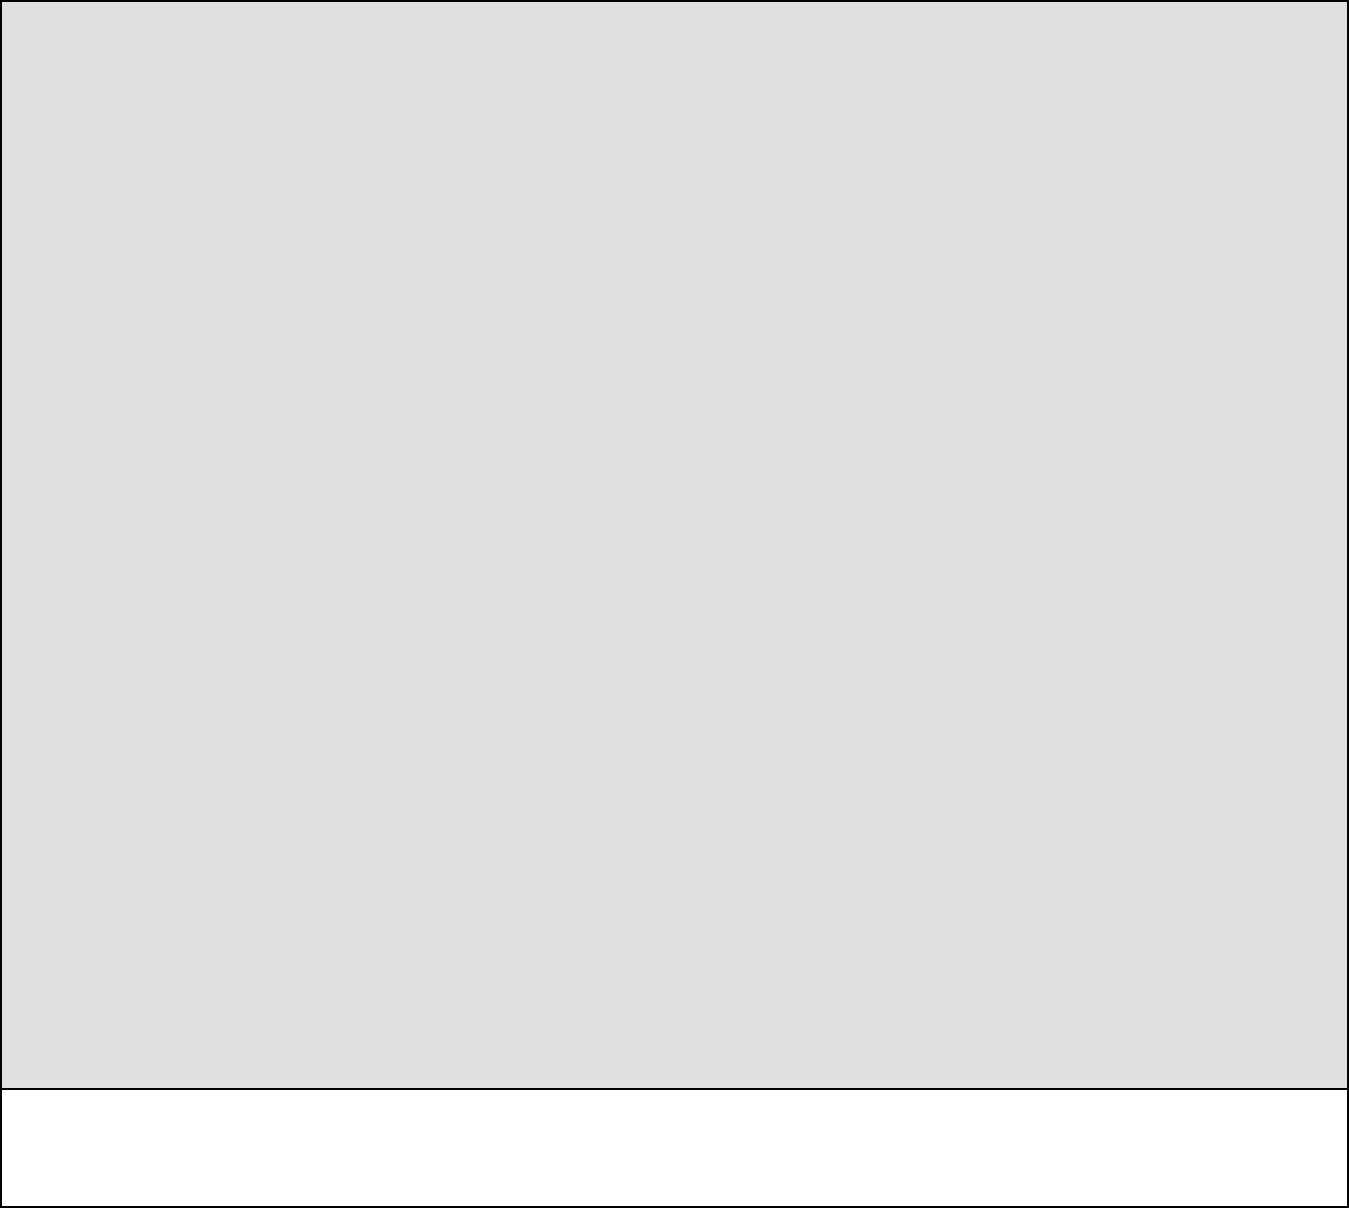 The image size is (1349, 1208). What do you see at coordinates (674, 1162) in the screenshot?
I see `colorbar-ticks` at bounding box center [674, 1162].